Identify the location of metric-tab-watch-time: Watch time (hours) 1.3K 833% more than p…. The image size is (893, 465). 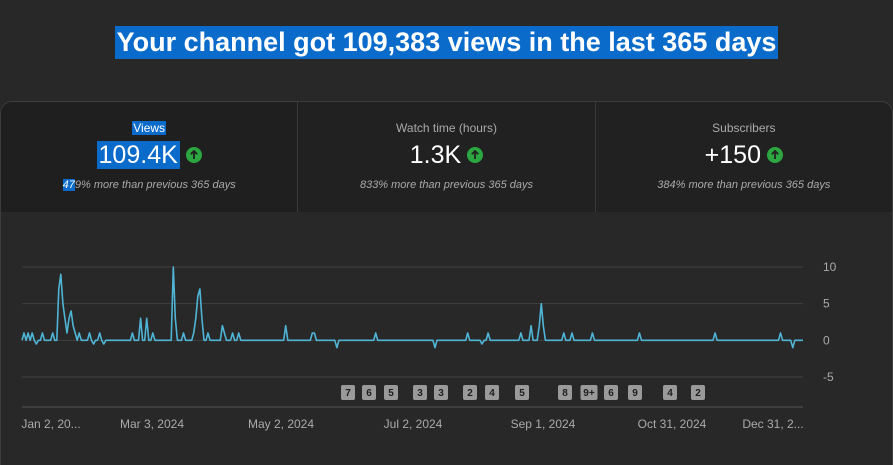
(447, 157).